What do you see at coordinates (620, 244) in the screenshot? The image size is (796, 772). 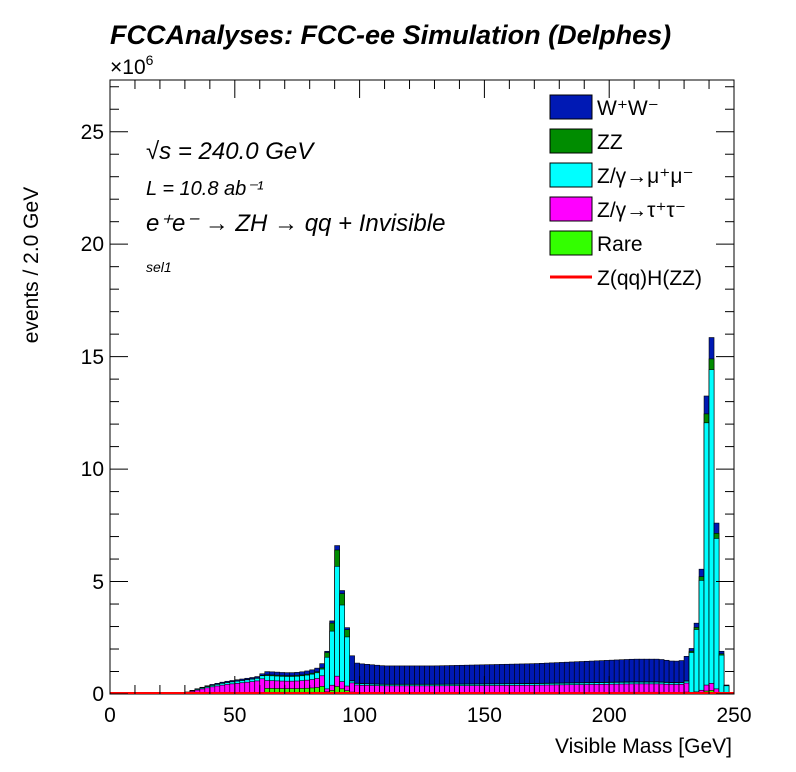 I see `legend-label-rare: Rare` at bounding box center [620, 244].